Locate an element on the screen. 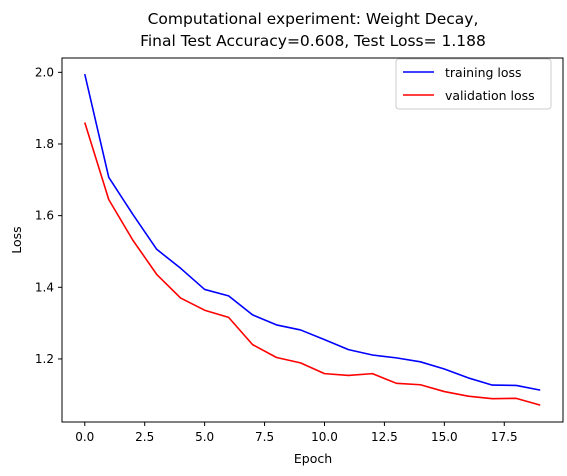 The image size is (567, 476). x-tick-label: 10.0 is located at coordinates (324, 437).